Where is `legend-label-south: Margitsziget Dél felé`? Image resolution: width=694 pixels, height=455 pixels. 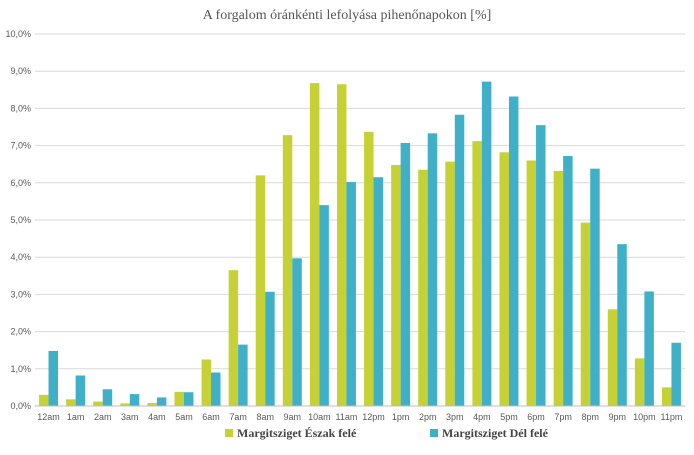
legend-label-south: Margitsziget Dél felé is located at coordinates (495, 433).